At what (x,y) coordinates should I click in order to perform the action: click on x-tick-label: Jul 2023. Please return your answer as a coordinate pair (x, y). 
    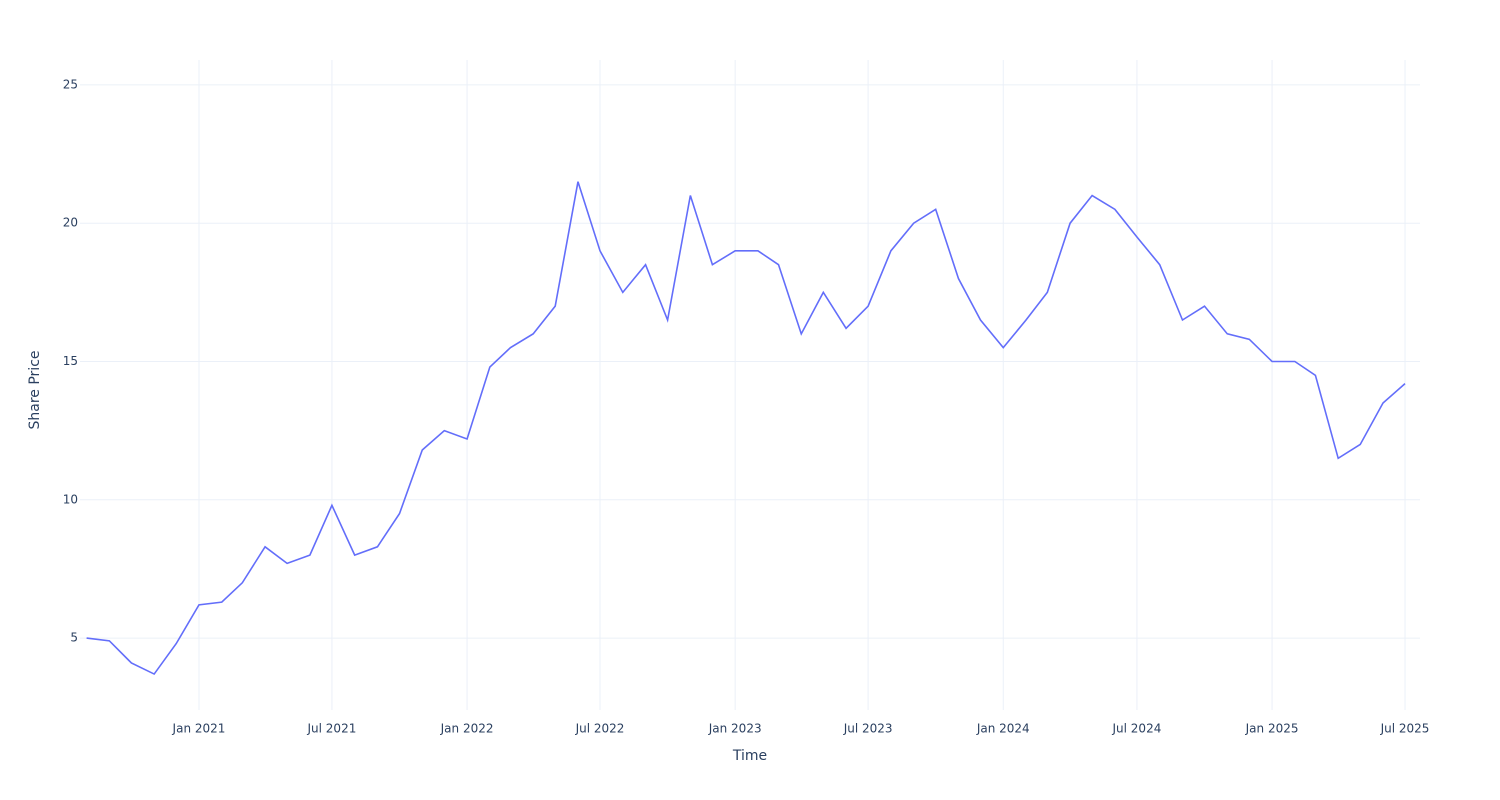
    Looking at the image, I should click on (868, 729).